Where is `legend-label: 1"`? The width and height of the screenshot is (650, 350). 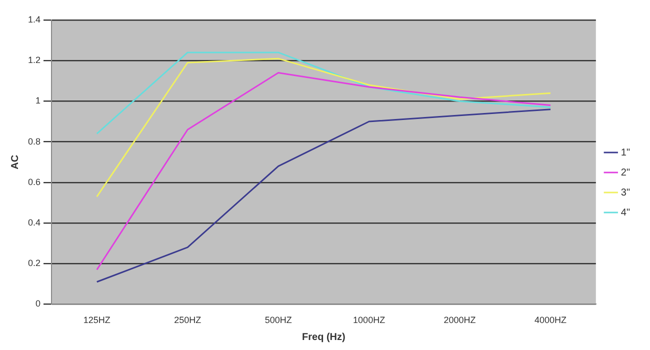
legend-label: 1" is located at coordinates (625, 152).